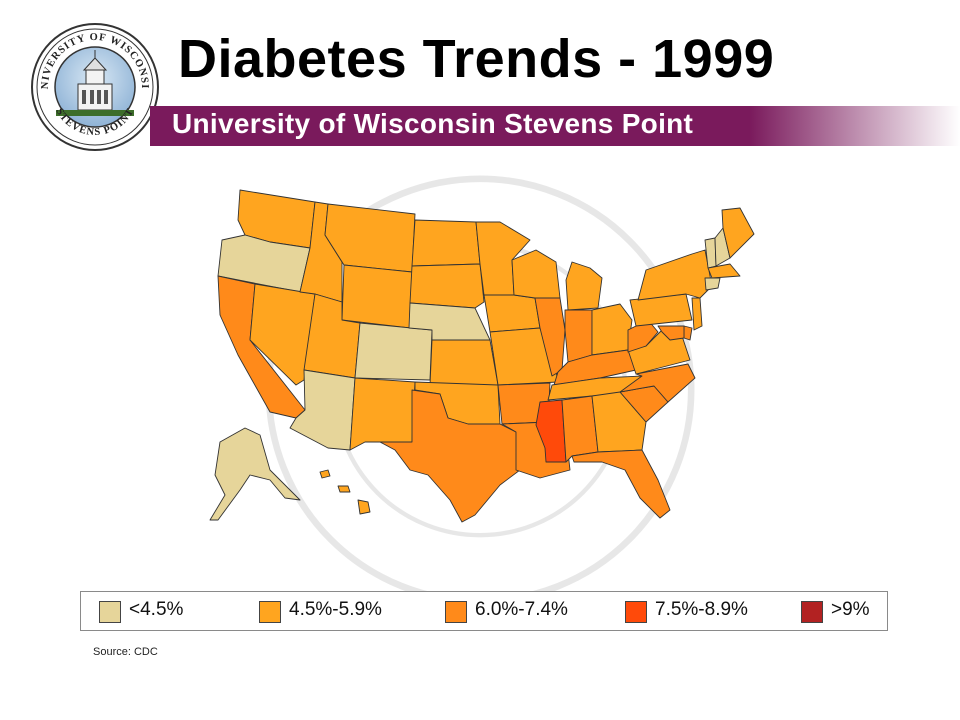 Image resolution: width=960 pixels, height=720 pixels. What do you see at coordinates (512, 313) in the screenshot?
I see `state-ia` at bounding box center [512, 313].